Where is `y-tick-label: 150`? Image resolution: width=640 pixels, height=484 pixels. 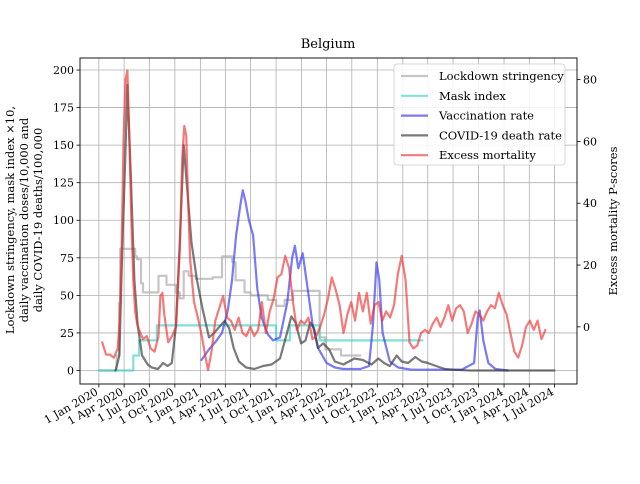 y-tick-label: 150 is located at coordinates (63, 145).